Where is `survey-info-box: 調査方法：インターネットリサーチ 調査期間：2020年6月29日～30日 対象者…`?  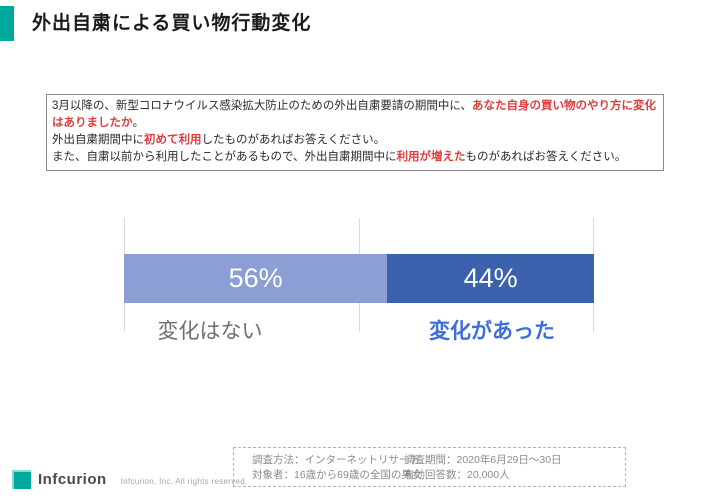 survey-info-box: 調査方法：インターネットリサーチ 調査期間：2020年6月29日～30日 対象者… is located at coordinates (429, 467).